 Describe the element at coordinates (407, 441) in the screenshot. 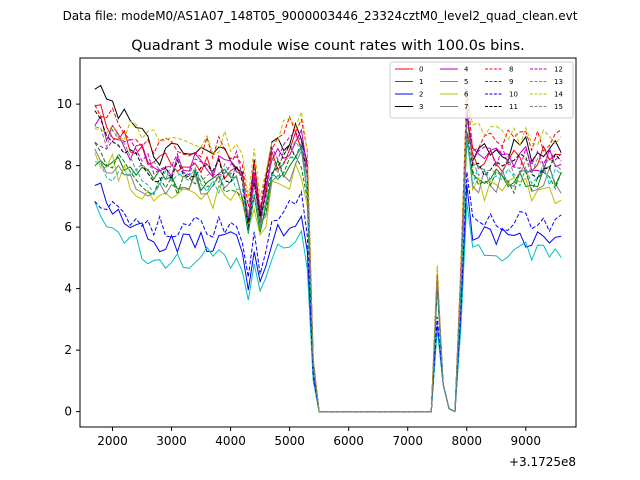

I see `x-tick-label: 7000` at that location.